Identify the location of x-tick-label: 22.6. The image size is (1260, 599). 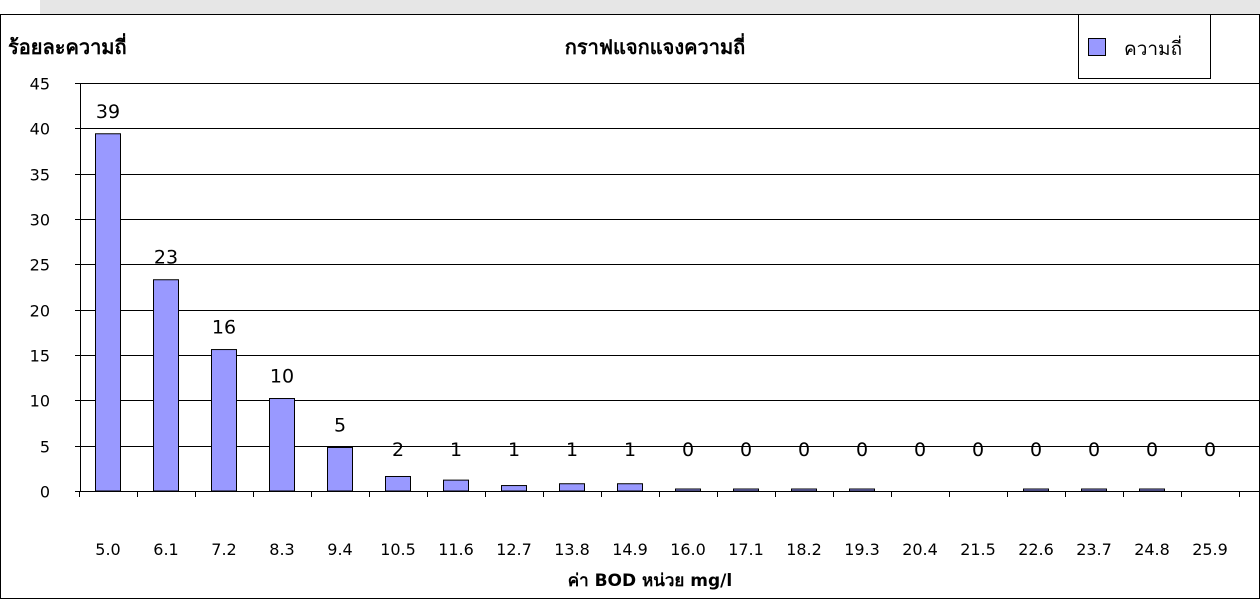
(1036, 549).